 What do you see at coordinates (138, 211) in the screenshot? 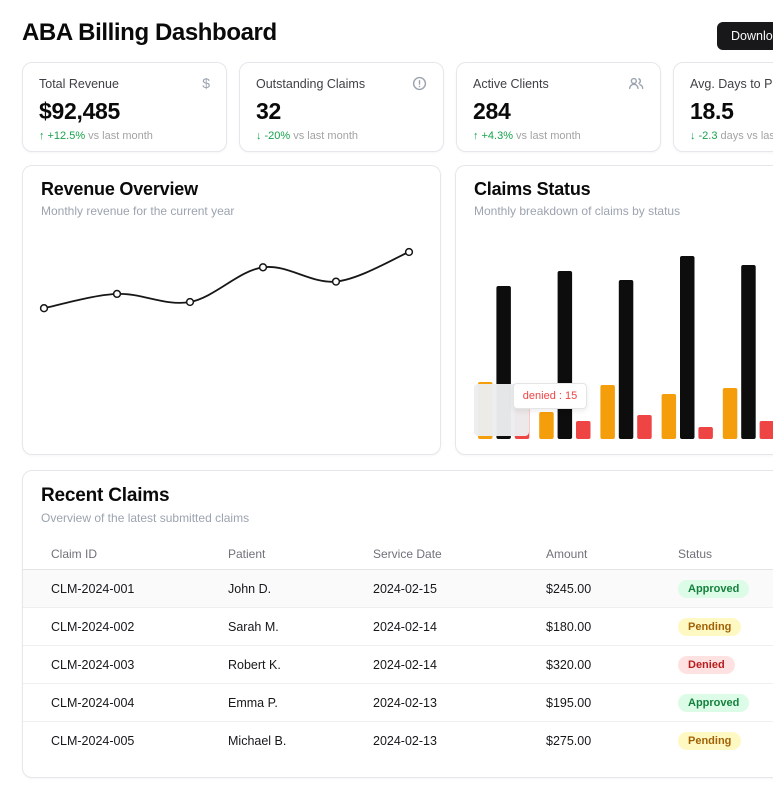
I see `revenue-chart-subtitle: Monthly revenue for the current year` at bounding box center [138, 211].